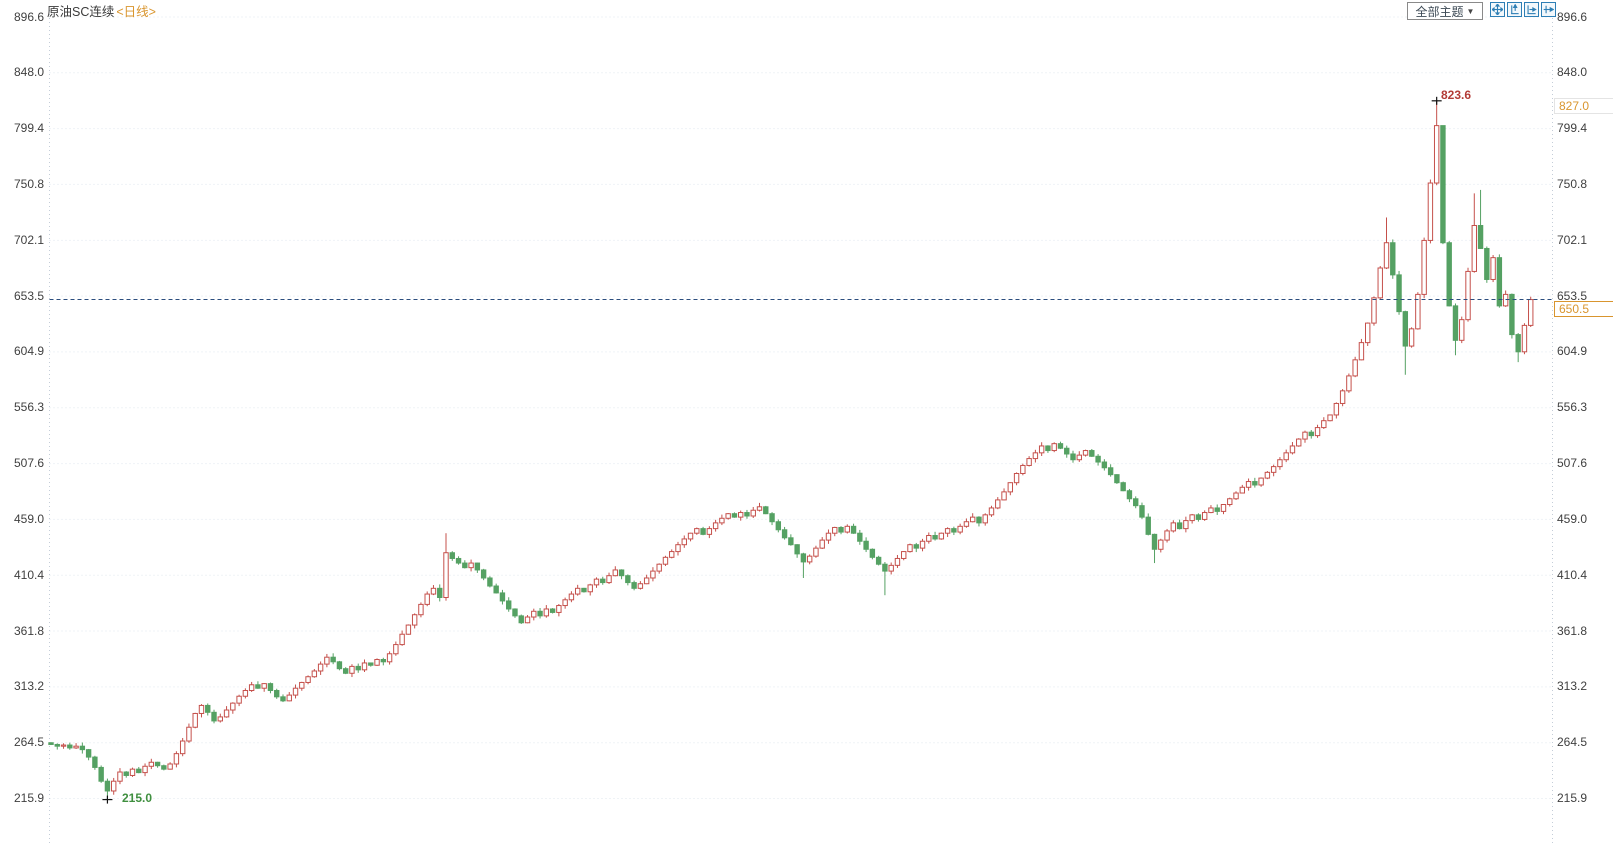 The height and width of the screenshot is (845, 1613). I want to click on chart-title: 原油SC连续 <日线>, so click(101, 10).